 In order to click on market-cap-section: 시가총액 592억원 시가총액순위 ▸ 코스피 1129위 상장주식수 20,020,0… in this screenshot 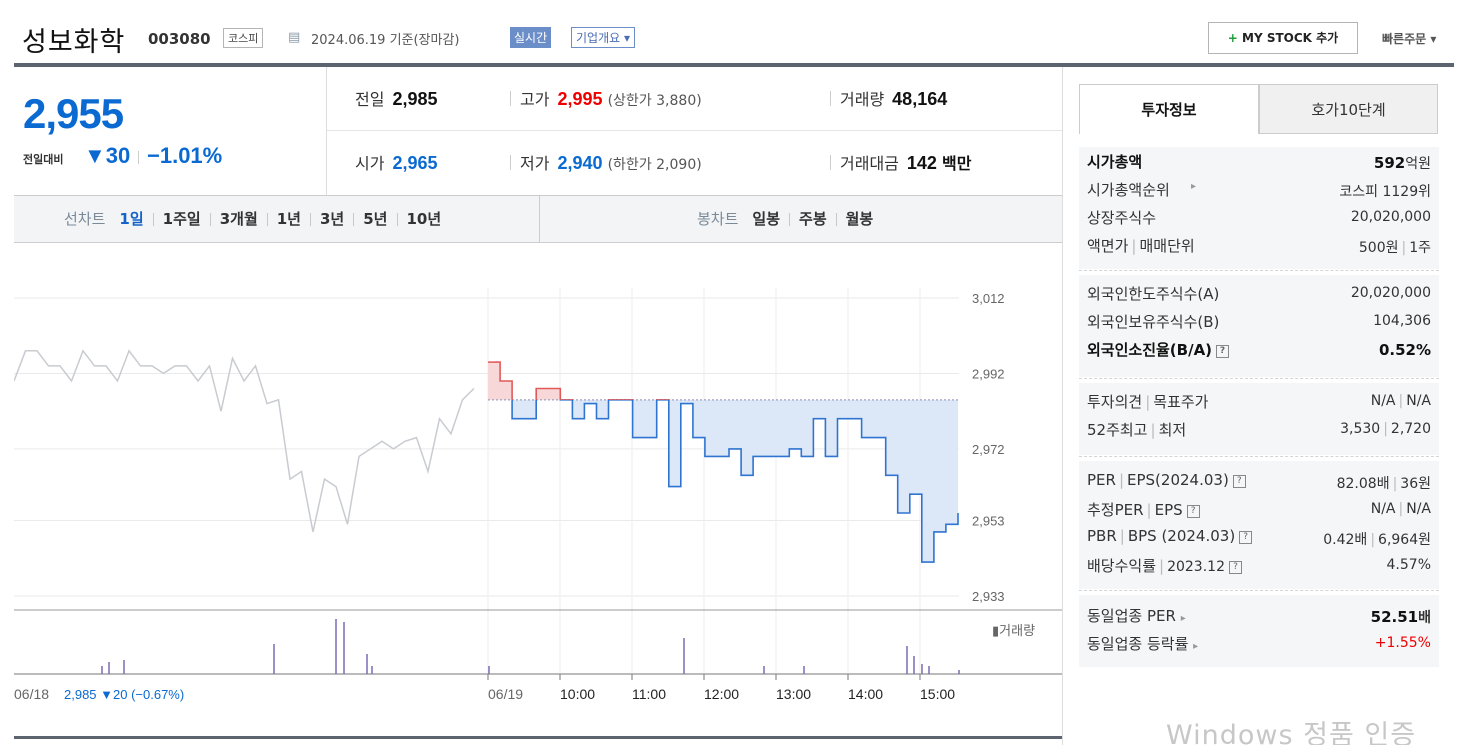, I will do `click(1259, 208)`.